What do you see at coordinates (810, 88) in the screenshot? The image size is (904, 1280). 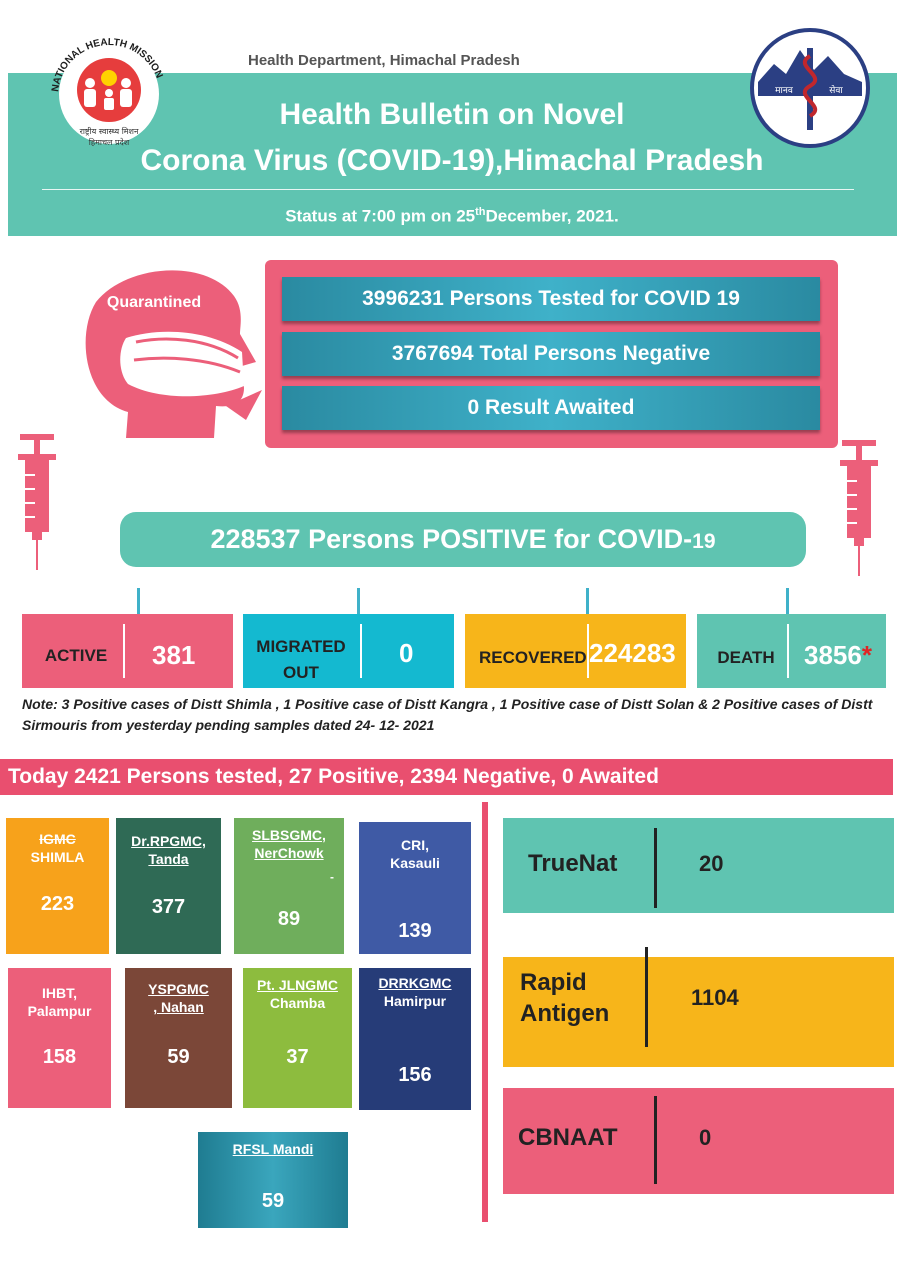 I see `health-department-logo-icon: मानव सेवा` at bounding box center [810, 88].